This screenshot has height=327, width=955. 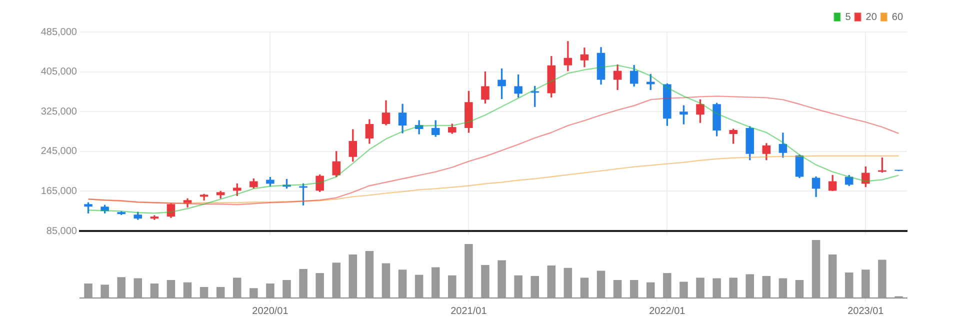 I want to click on y-tick-label: 85,000, so click(x=62, y=231).